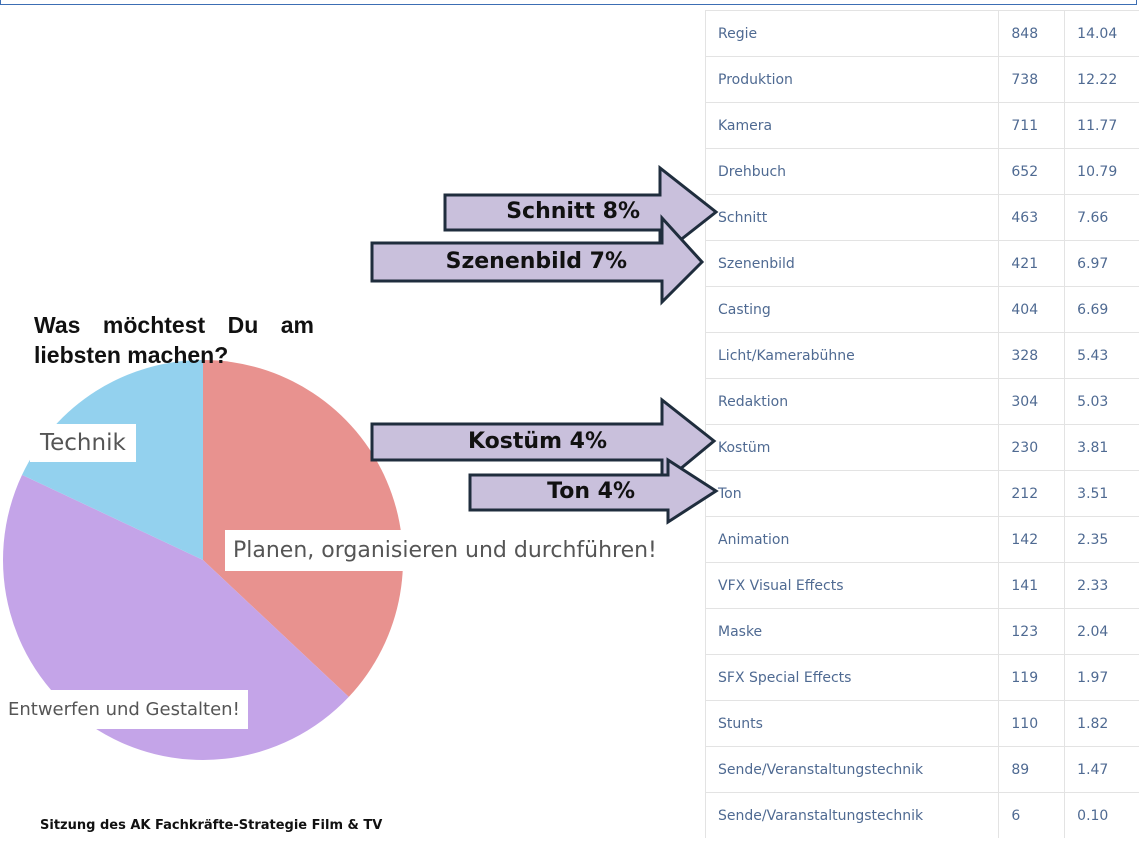 The image size is (1139, 843). Describe the element at coordinates (83, 443) in the screenshot. I see `slice-label: Technik` at that location.